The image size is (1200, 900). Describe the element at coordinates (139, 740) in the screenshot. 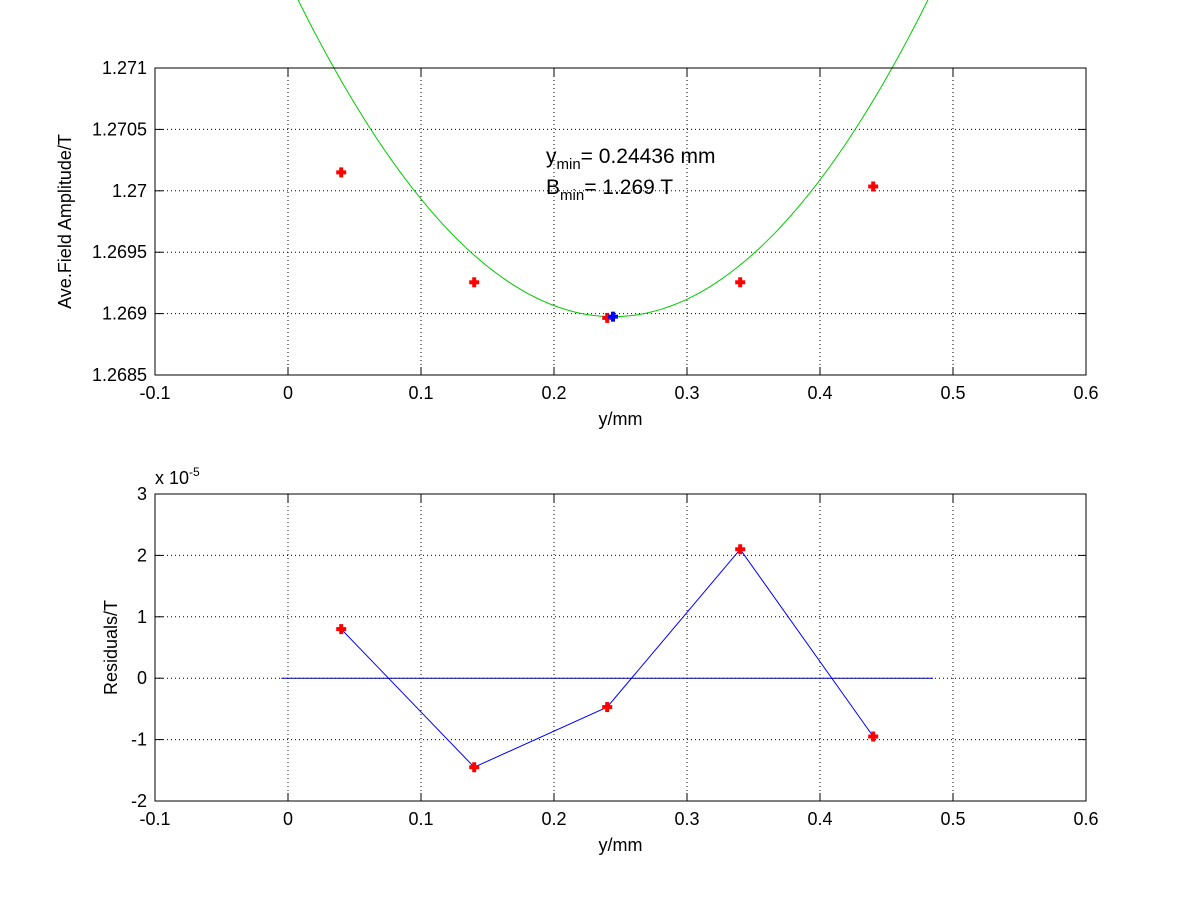

I see `residuals-plot-ytick-label: -1` at that location.